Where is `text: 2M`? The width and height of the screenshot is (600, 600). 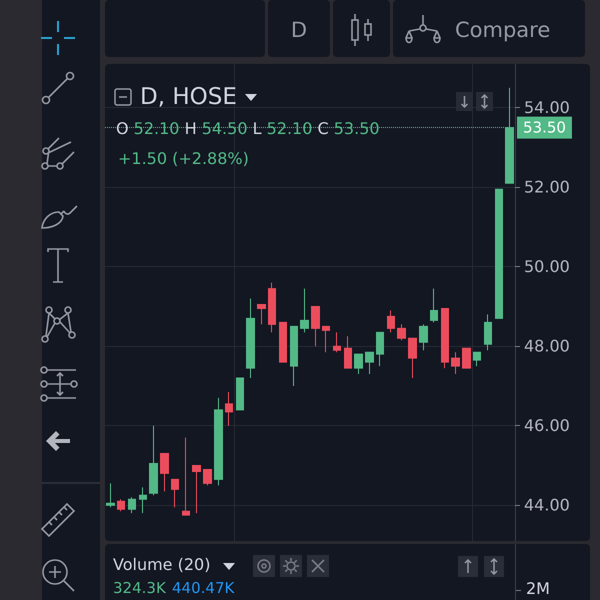
text: 2M is located at coordinates (538, 588).